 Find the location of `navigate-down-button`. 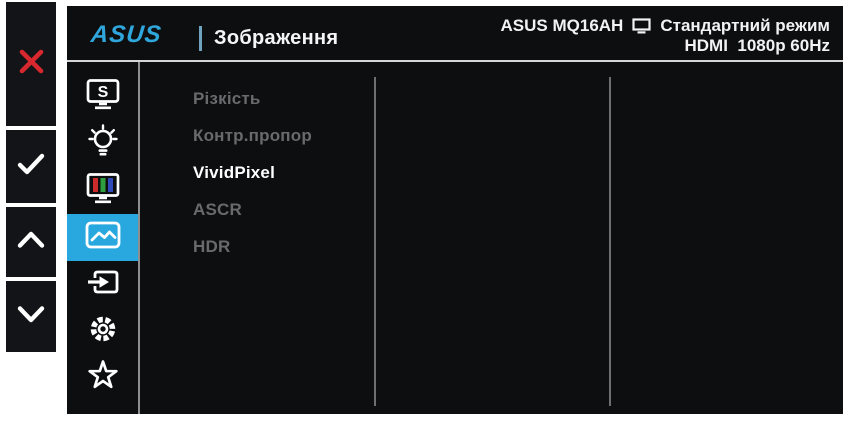

navigate-down-button is located at coordinates (31, 316).